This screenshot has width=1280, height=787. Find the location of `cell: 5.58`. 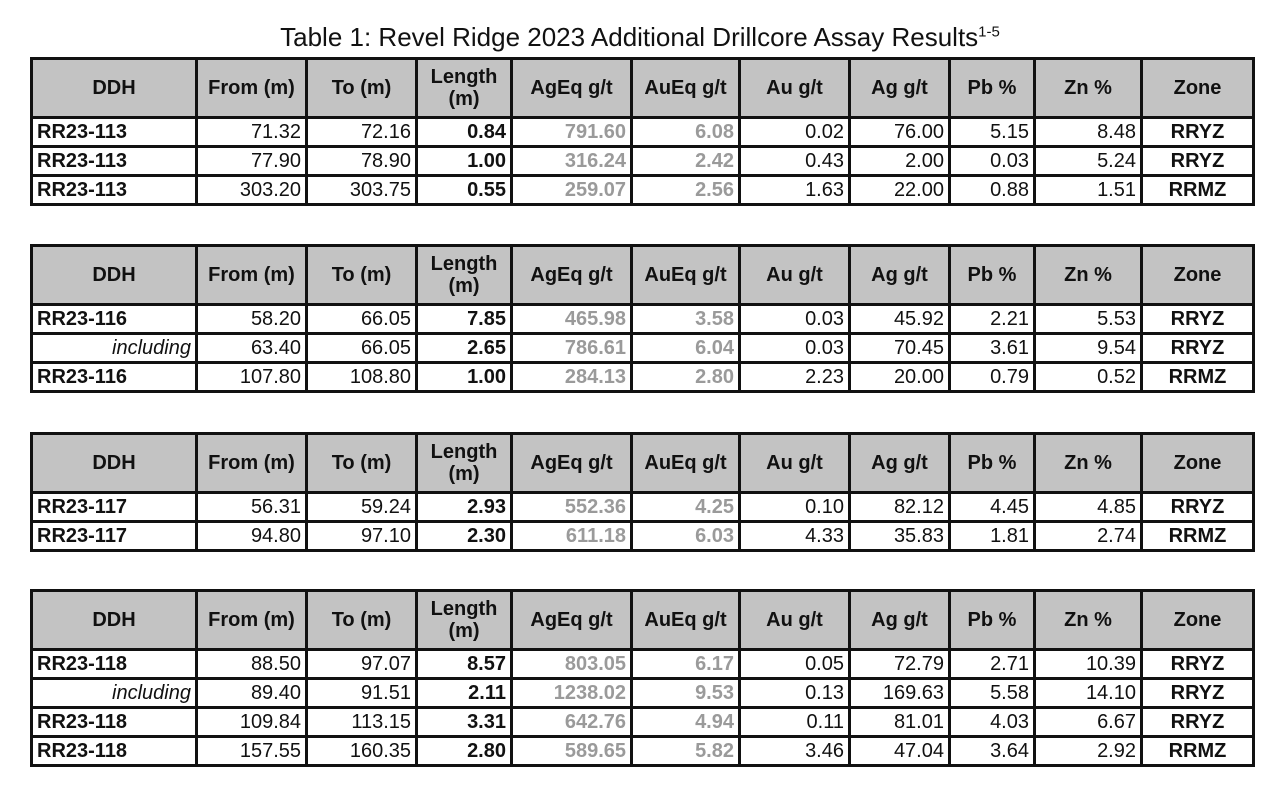

cell: 5.58 is located at coordinates (992, 693).